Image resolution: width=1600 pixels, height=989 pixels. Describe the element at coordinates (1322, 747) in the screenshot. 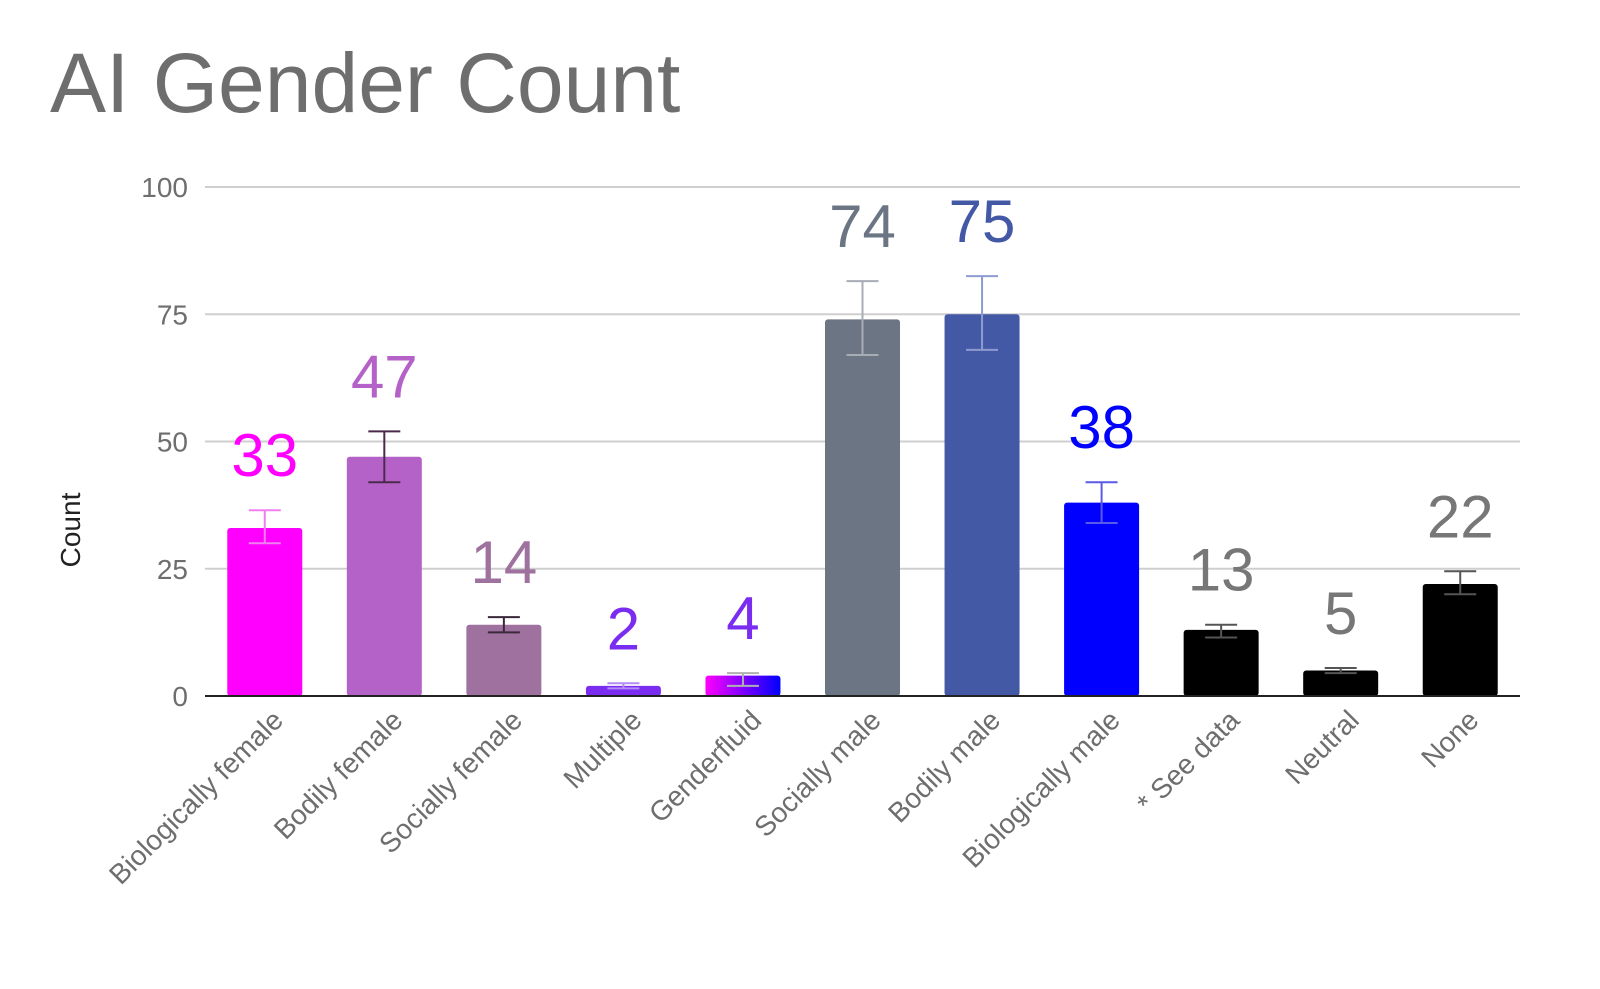

I see `x-tick-label: Neutral` at that location.